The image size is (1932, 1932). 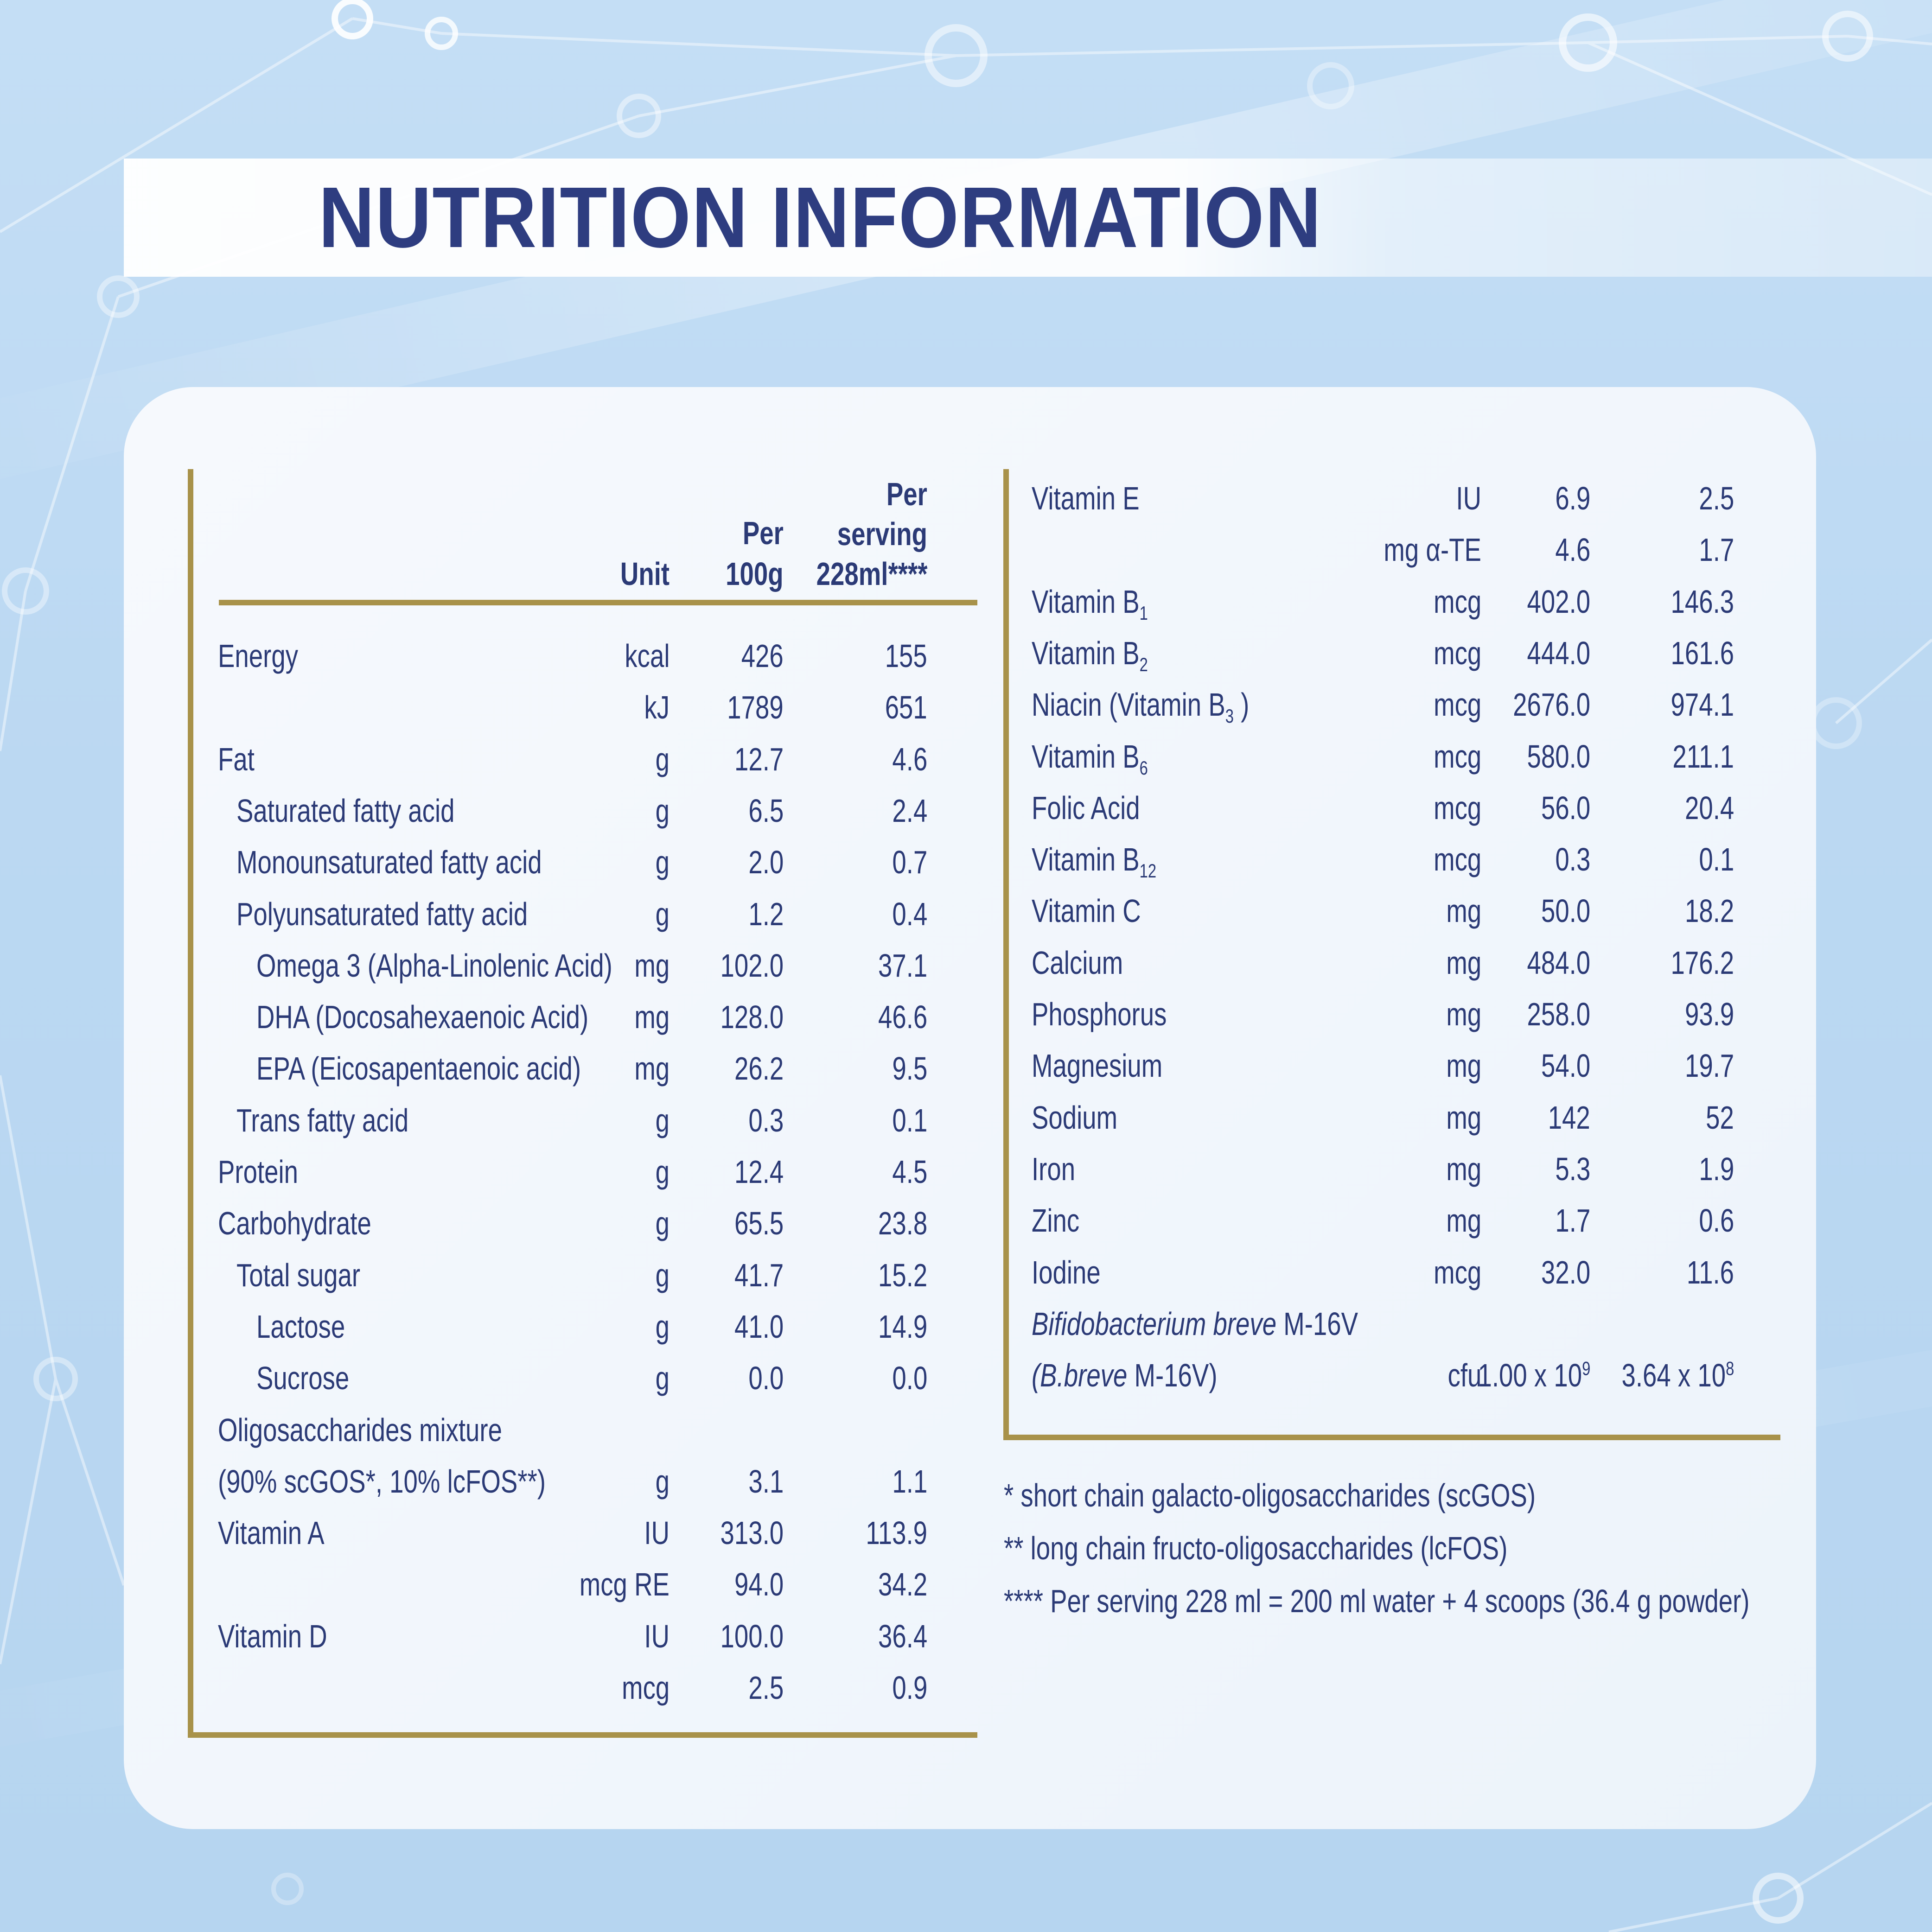 What do you see at coordinates (598, 602) in the screenshot?
I see `left-table-header-rule` at bounding box center [598, 602].